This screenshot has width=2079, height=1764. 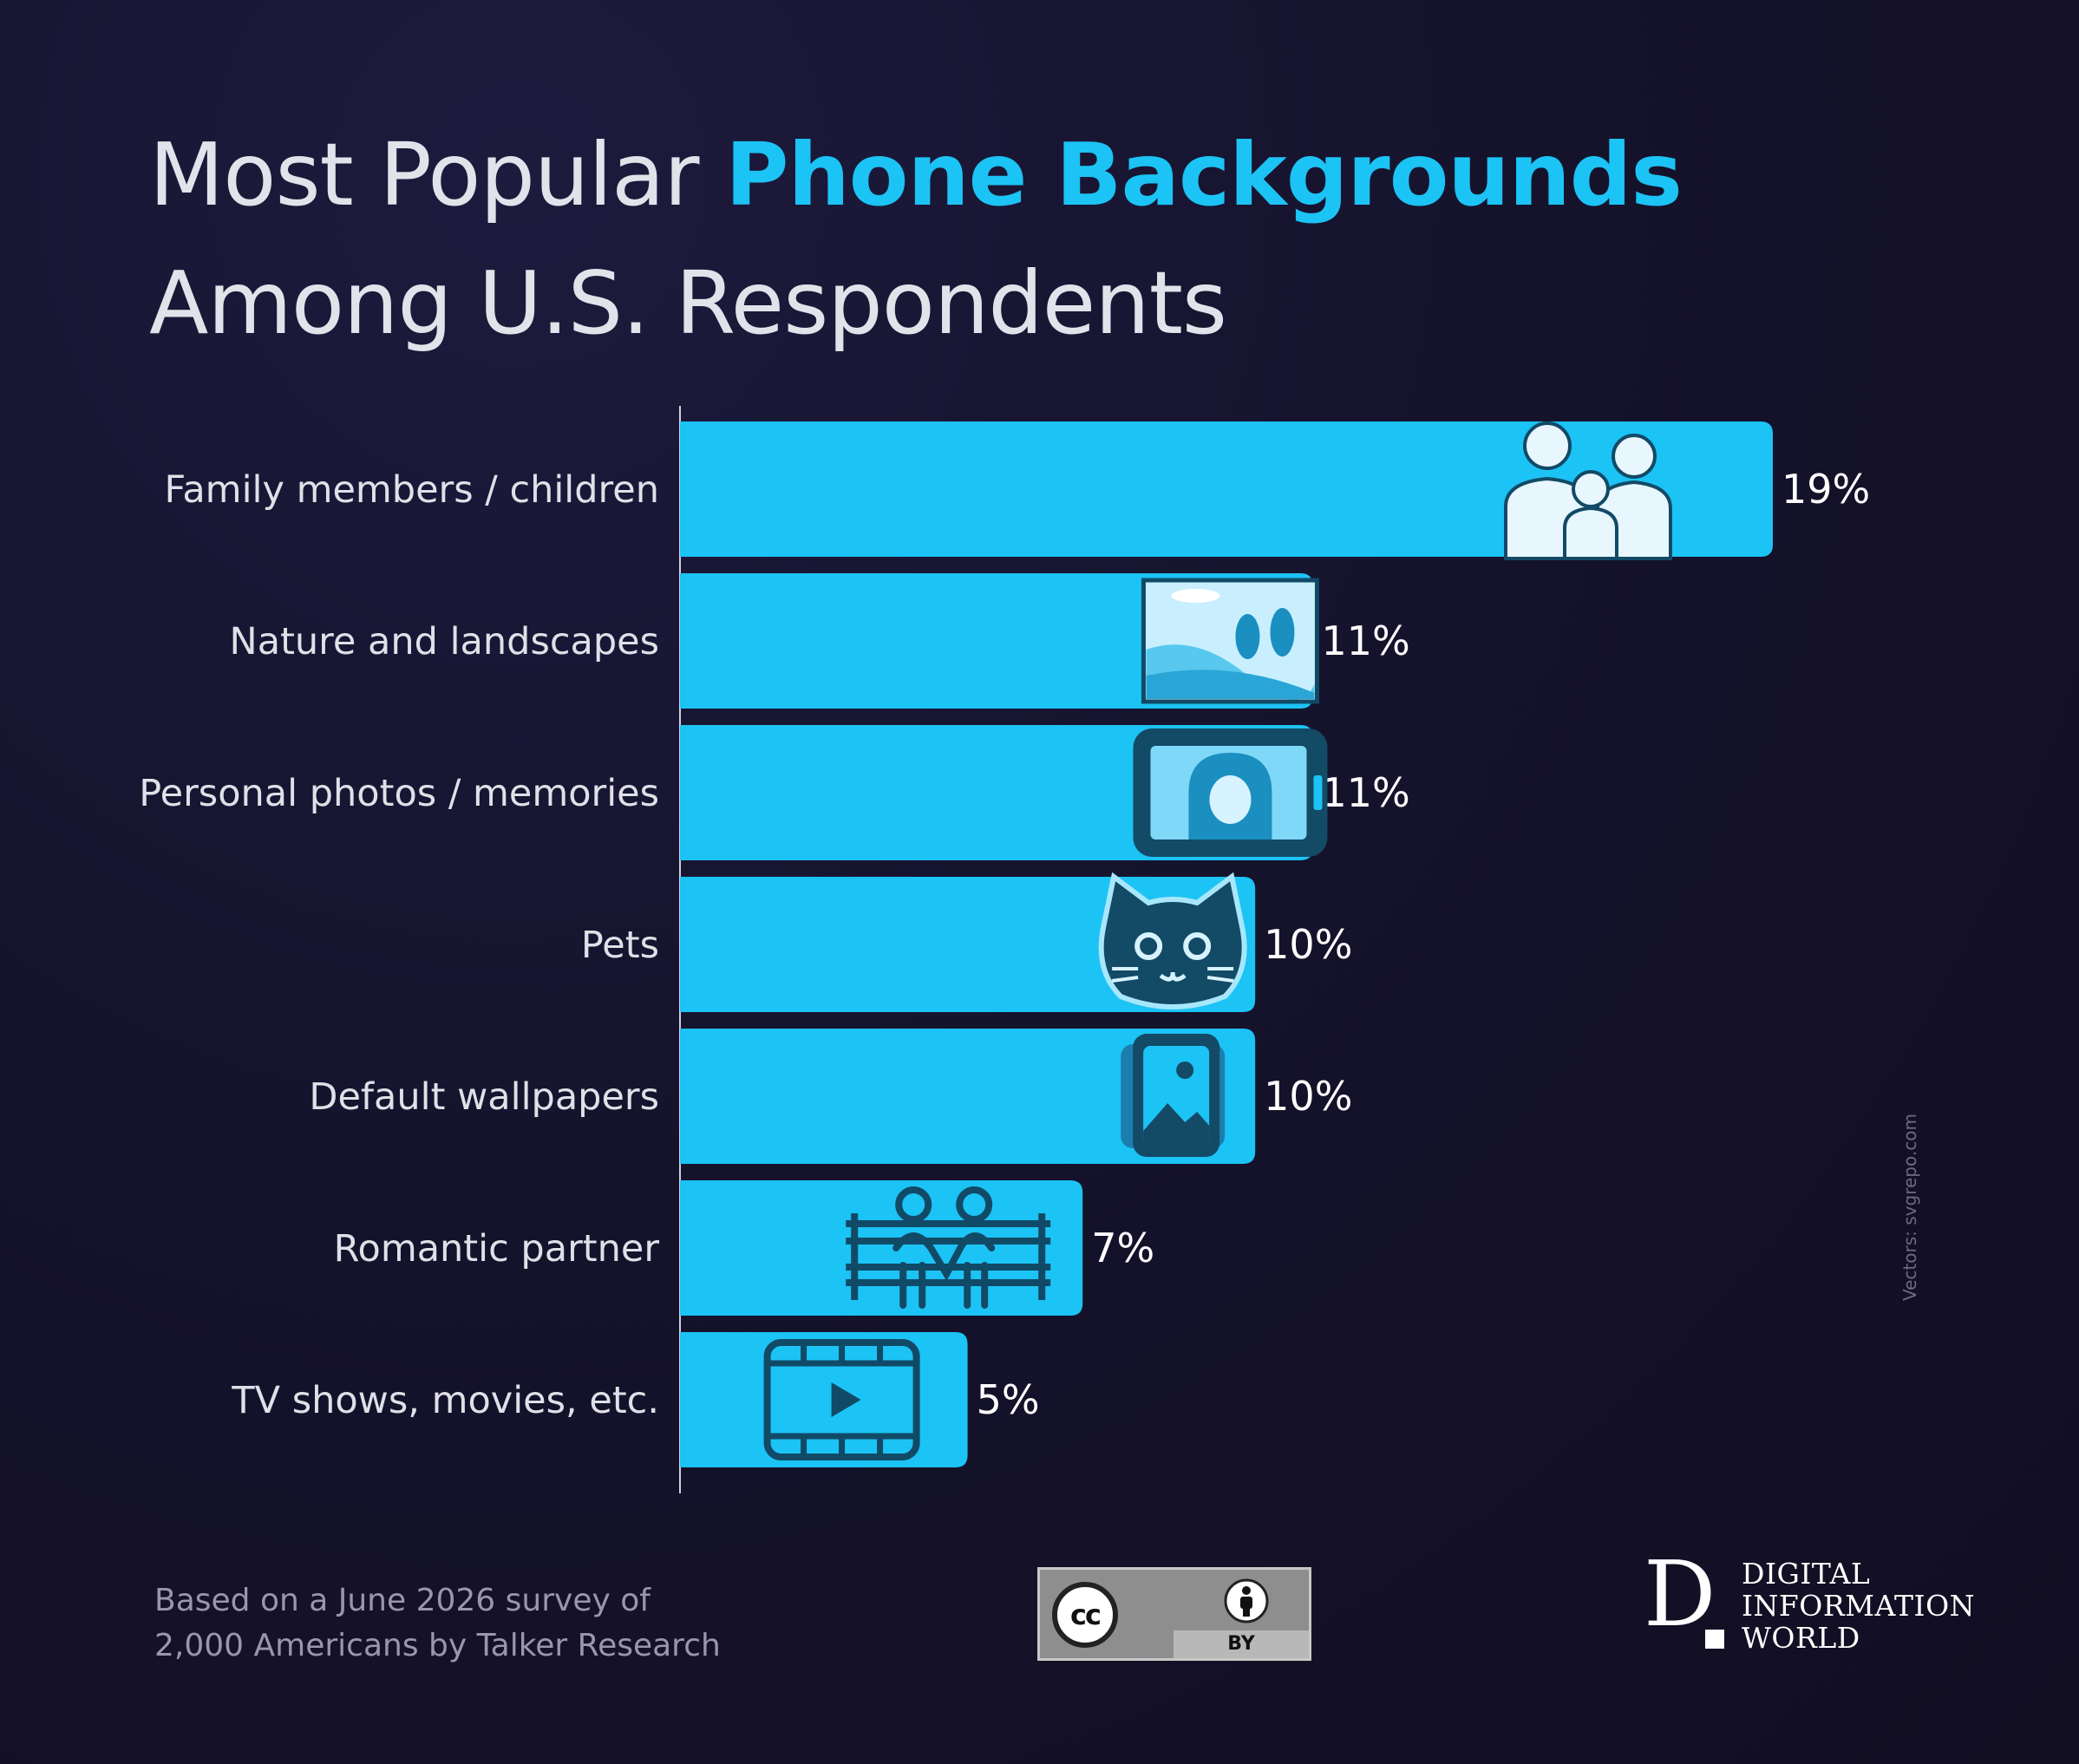 I want to click on brand-line-1: DIGITAL, so click(x=1806, y=1574).